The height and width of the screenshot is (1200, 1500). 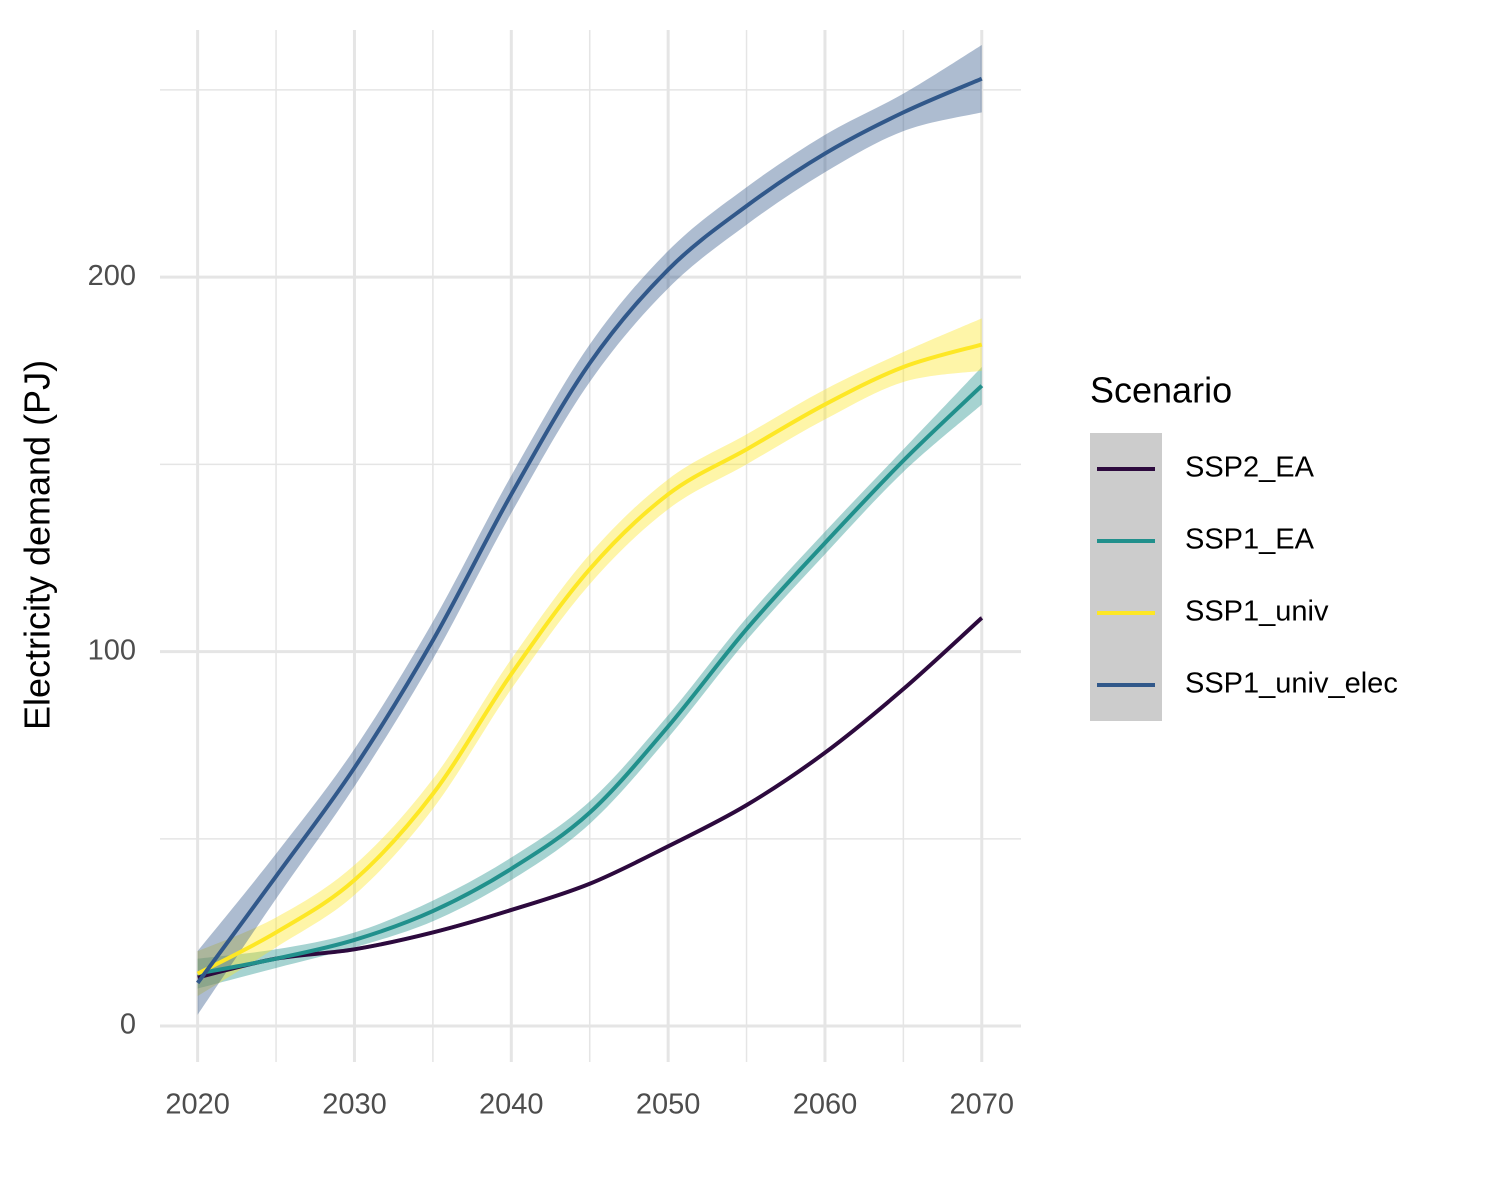 What do you see at coordinates (982, 1105) in the screenshot?
I see `x-tick-label: 2070` at bounding box center [982, 1105].